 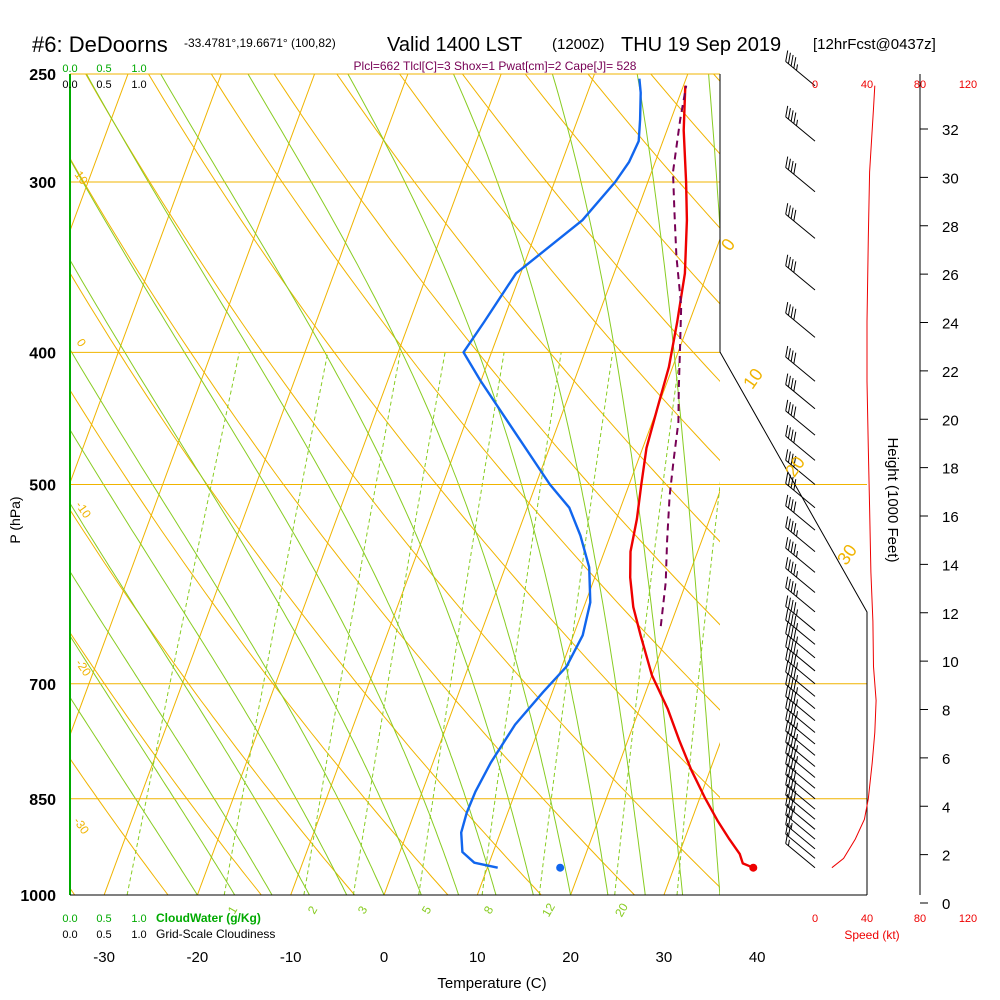 I want to click on mixing-ratio-label: 12, so click(x=548, y=909).